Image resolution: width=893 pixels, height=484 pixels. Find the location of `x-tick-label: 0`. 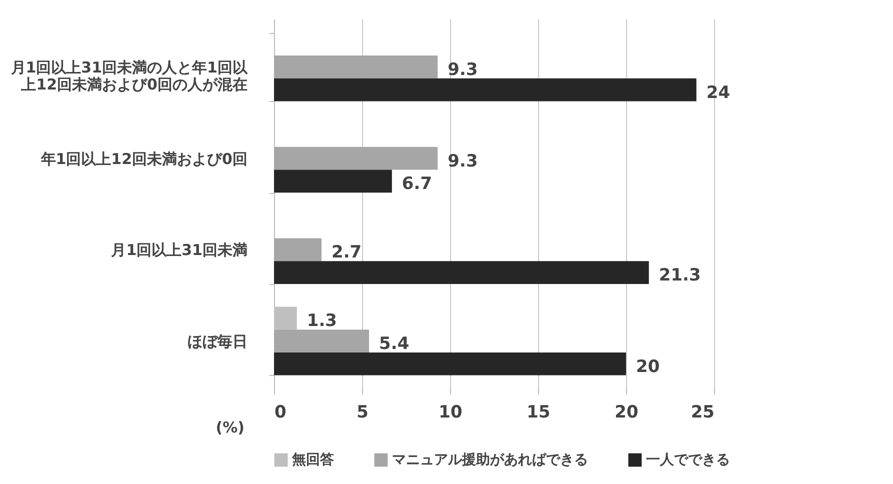

x-tick-label: 0 is located at coordinates (280, 412).